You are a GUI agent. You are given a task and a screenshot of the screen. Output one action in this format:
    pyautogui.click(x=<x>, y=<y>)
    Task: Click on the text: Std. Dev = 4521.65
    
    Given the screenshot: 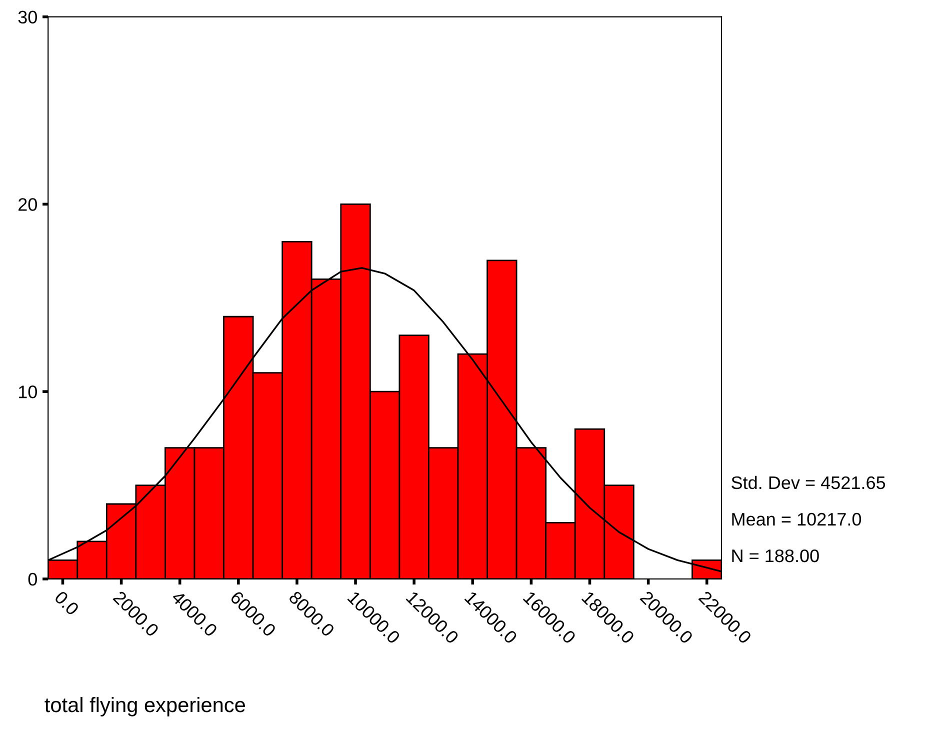 What is the action you would take?
    pyautogui.click(x=809, y=483)
    